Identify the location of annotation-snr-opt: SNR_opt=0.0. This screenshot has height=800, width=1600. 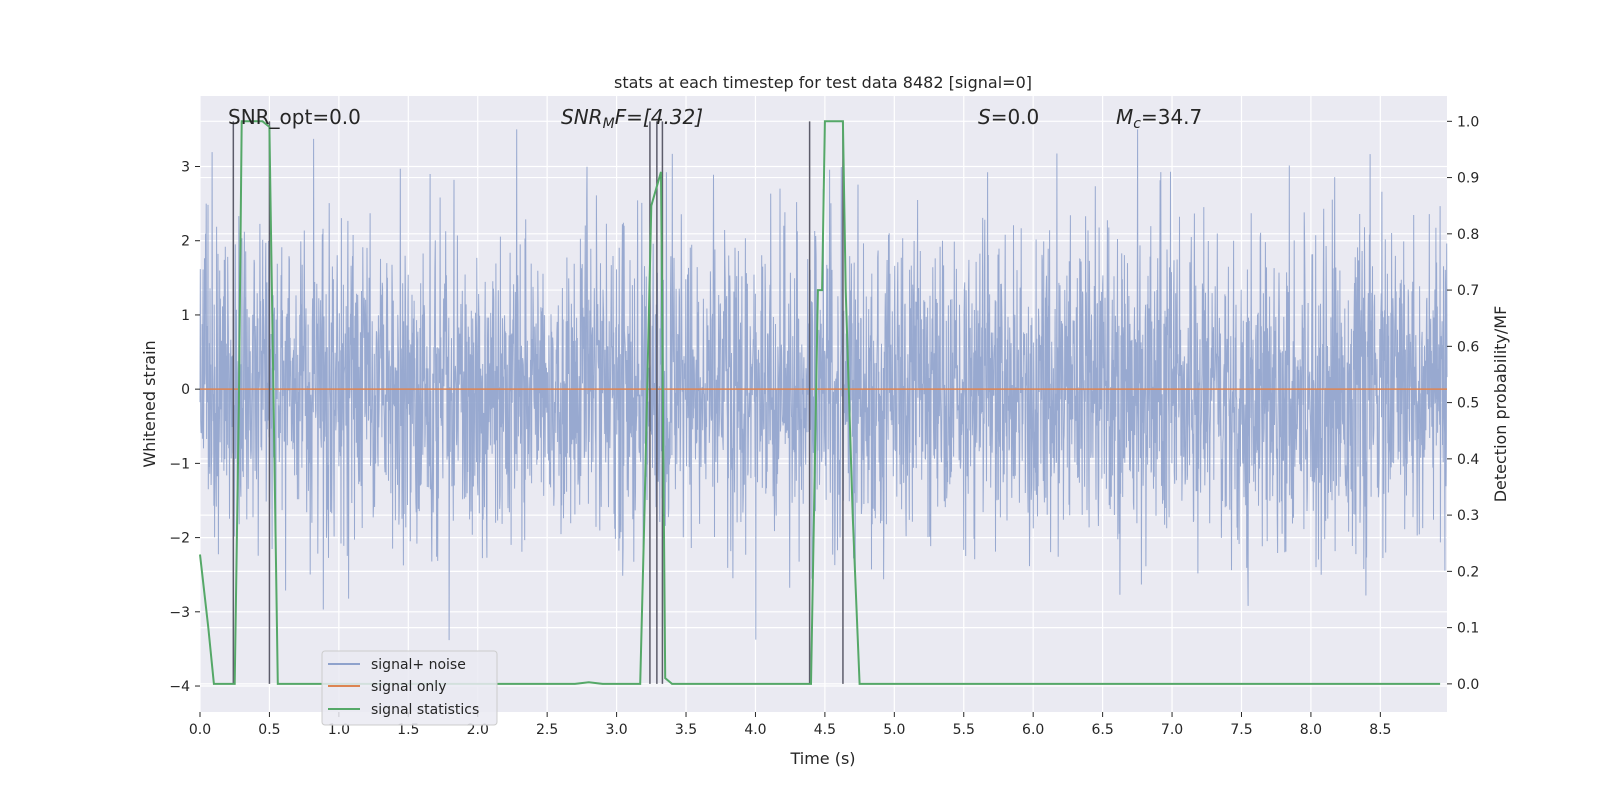
(294, 117).